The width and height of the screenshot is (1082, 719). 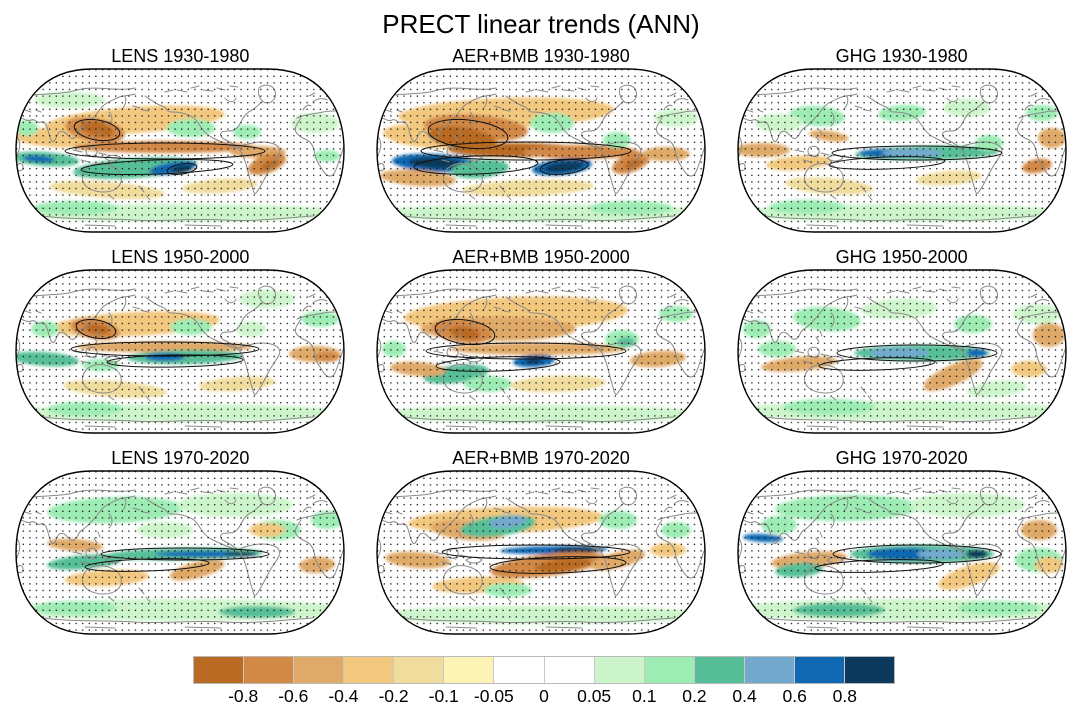 I want to click on panel-ghg-1950-2000: GHG 1950-2000, so click(x=901, y=340).